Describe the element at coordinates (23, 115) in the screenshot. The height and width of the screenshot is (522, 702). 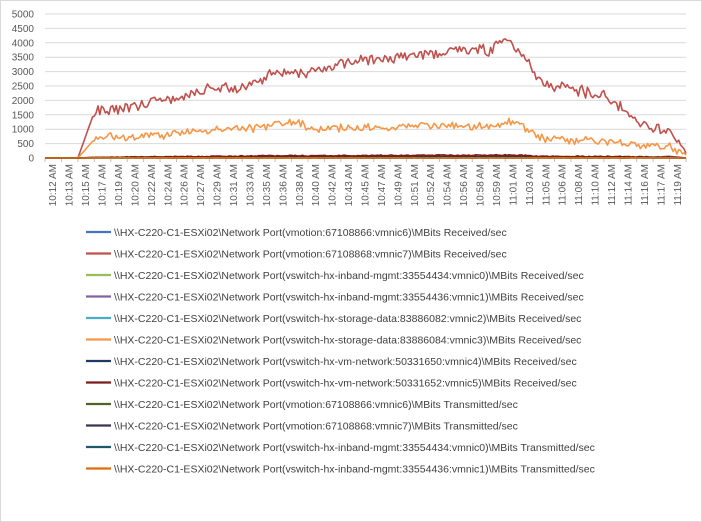
I see `y-tick-label: 1500` at that location.